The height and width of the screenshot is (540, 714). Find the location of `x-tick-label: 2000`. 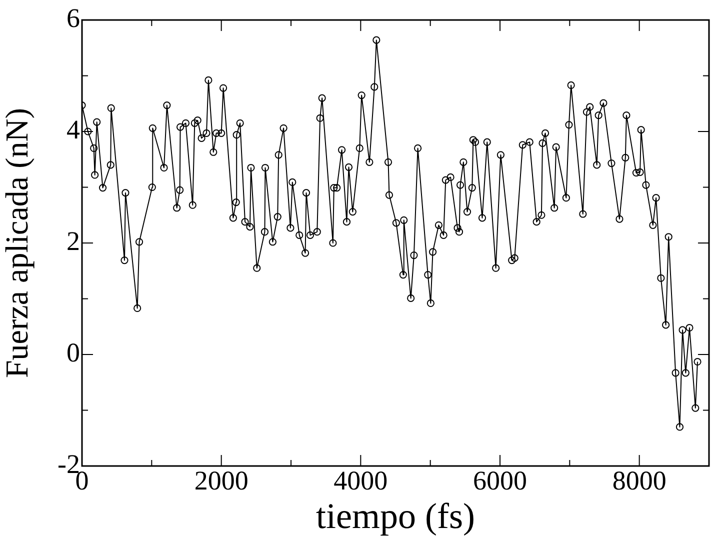

x-tick-label: 2000 is located at coordinates (221, 480).